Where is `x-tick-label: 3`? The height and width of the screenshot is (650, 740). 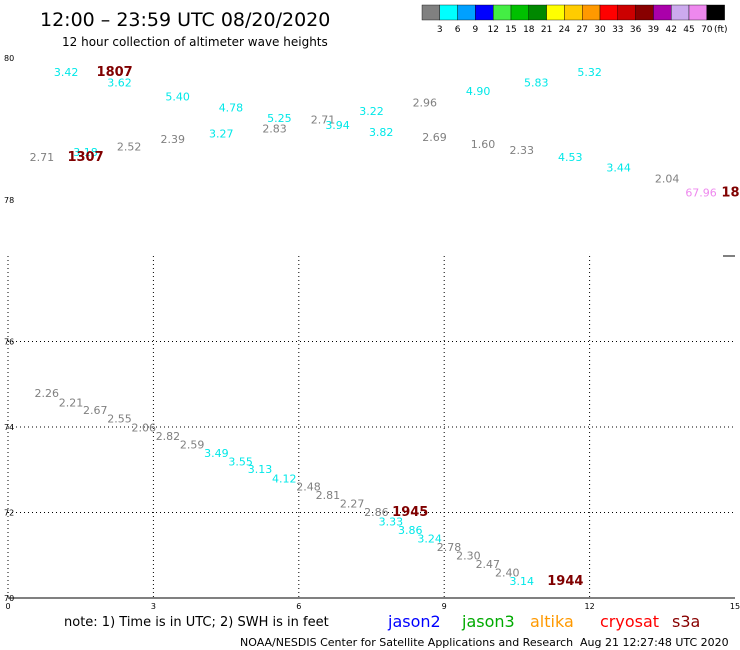
x-tick-label: 3 is located at coordinates (153, 606).